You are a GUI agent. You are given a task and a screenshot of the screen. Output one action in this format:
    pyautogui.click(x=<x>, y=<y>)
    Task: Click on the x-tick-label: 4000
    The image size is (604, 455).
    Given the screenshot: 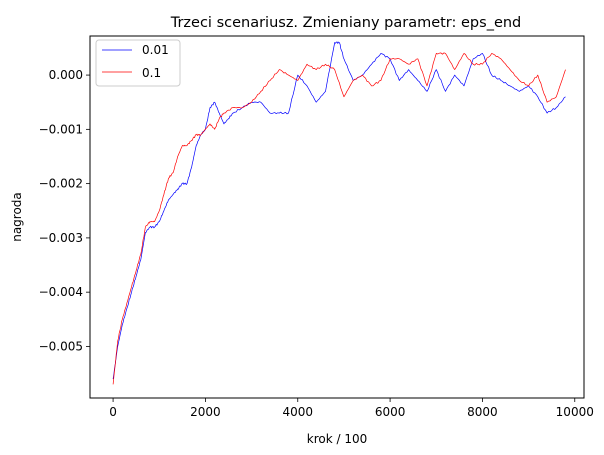 What is the action you would take?
    pyautogui.click(x=297, y=412)
    